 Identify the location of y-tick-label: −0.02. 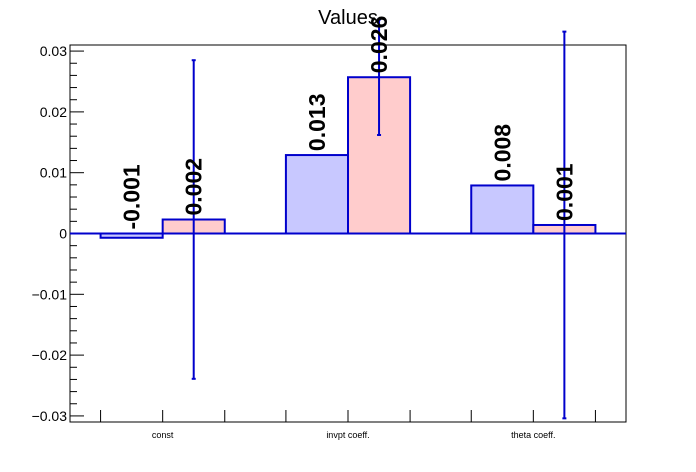
(50, 355).